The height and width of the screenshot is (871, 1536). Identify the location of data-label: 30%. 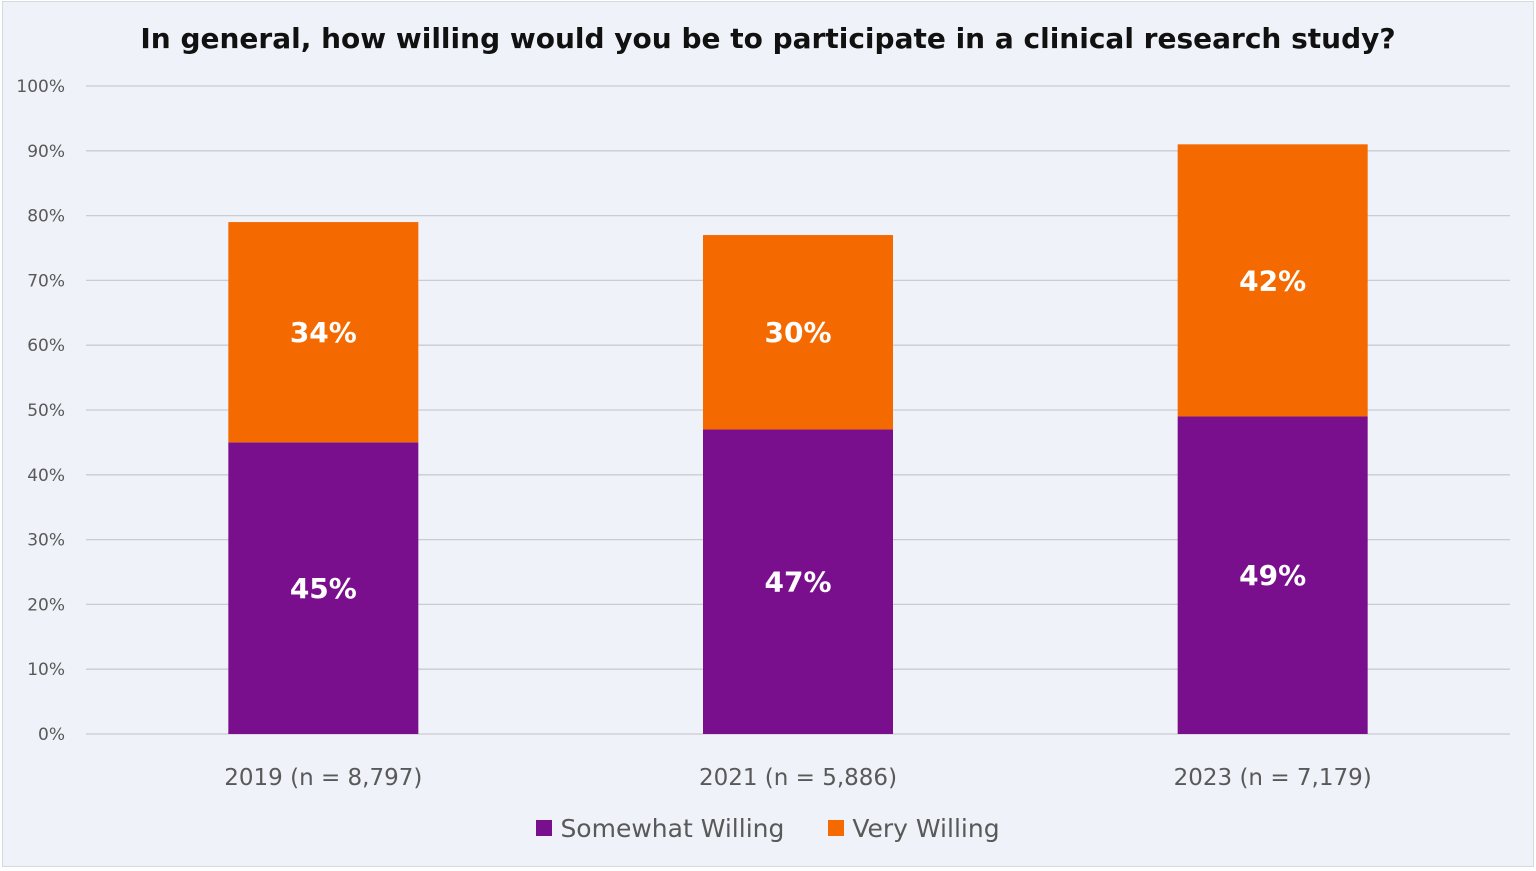
(797, 332).